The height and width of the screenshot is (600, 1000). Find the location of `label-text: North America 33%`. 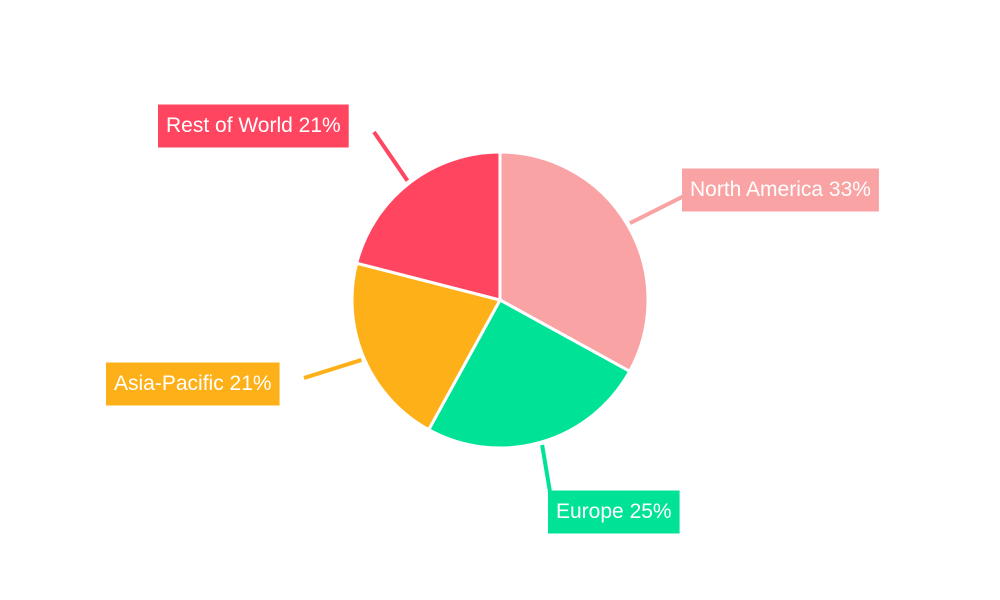

label-text: North America 33% is located at coordinates (780, 189).